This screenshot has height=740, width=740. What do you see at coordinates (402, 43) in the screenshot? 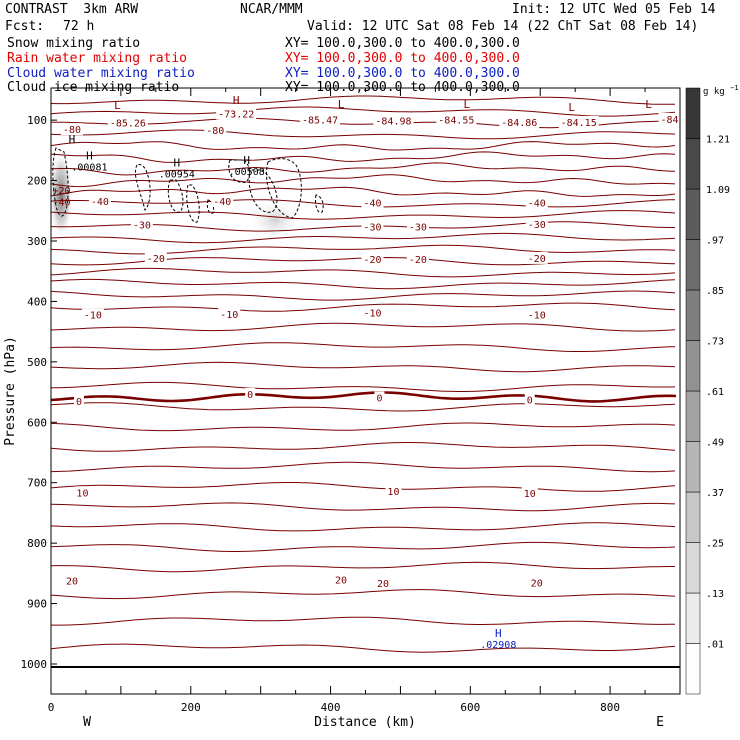
I see `field-xy-snow: XY= 100.0,300.0 to 400.0,300.0` at bounding box center [402, 43].